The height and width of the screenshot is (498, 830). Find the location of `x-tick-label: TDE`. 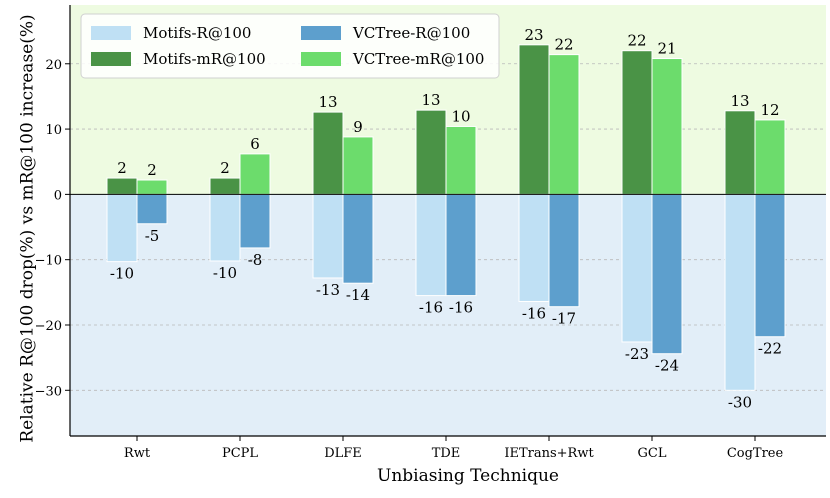

x-tick-label: TDE is located at coordinates (446, 453).